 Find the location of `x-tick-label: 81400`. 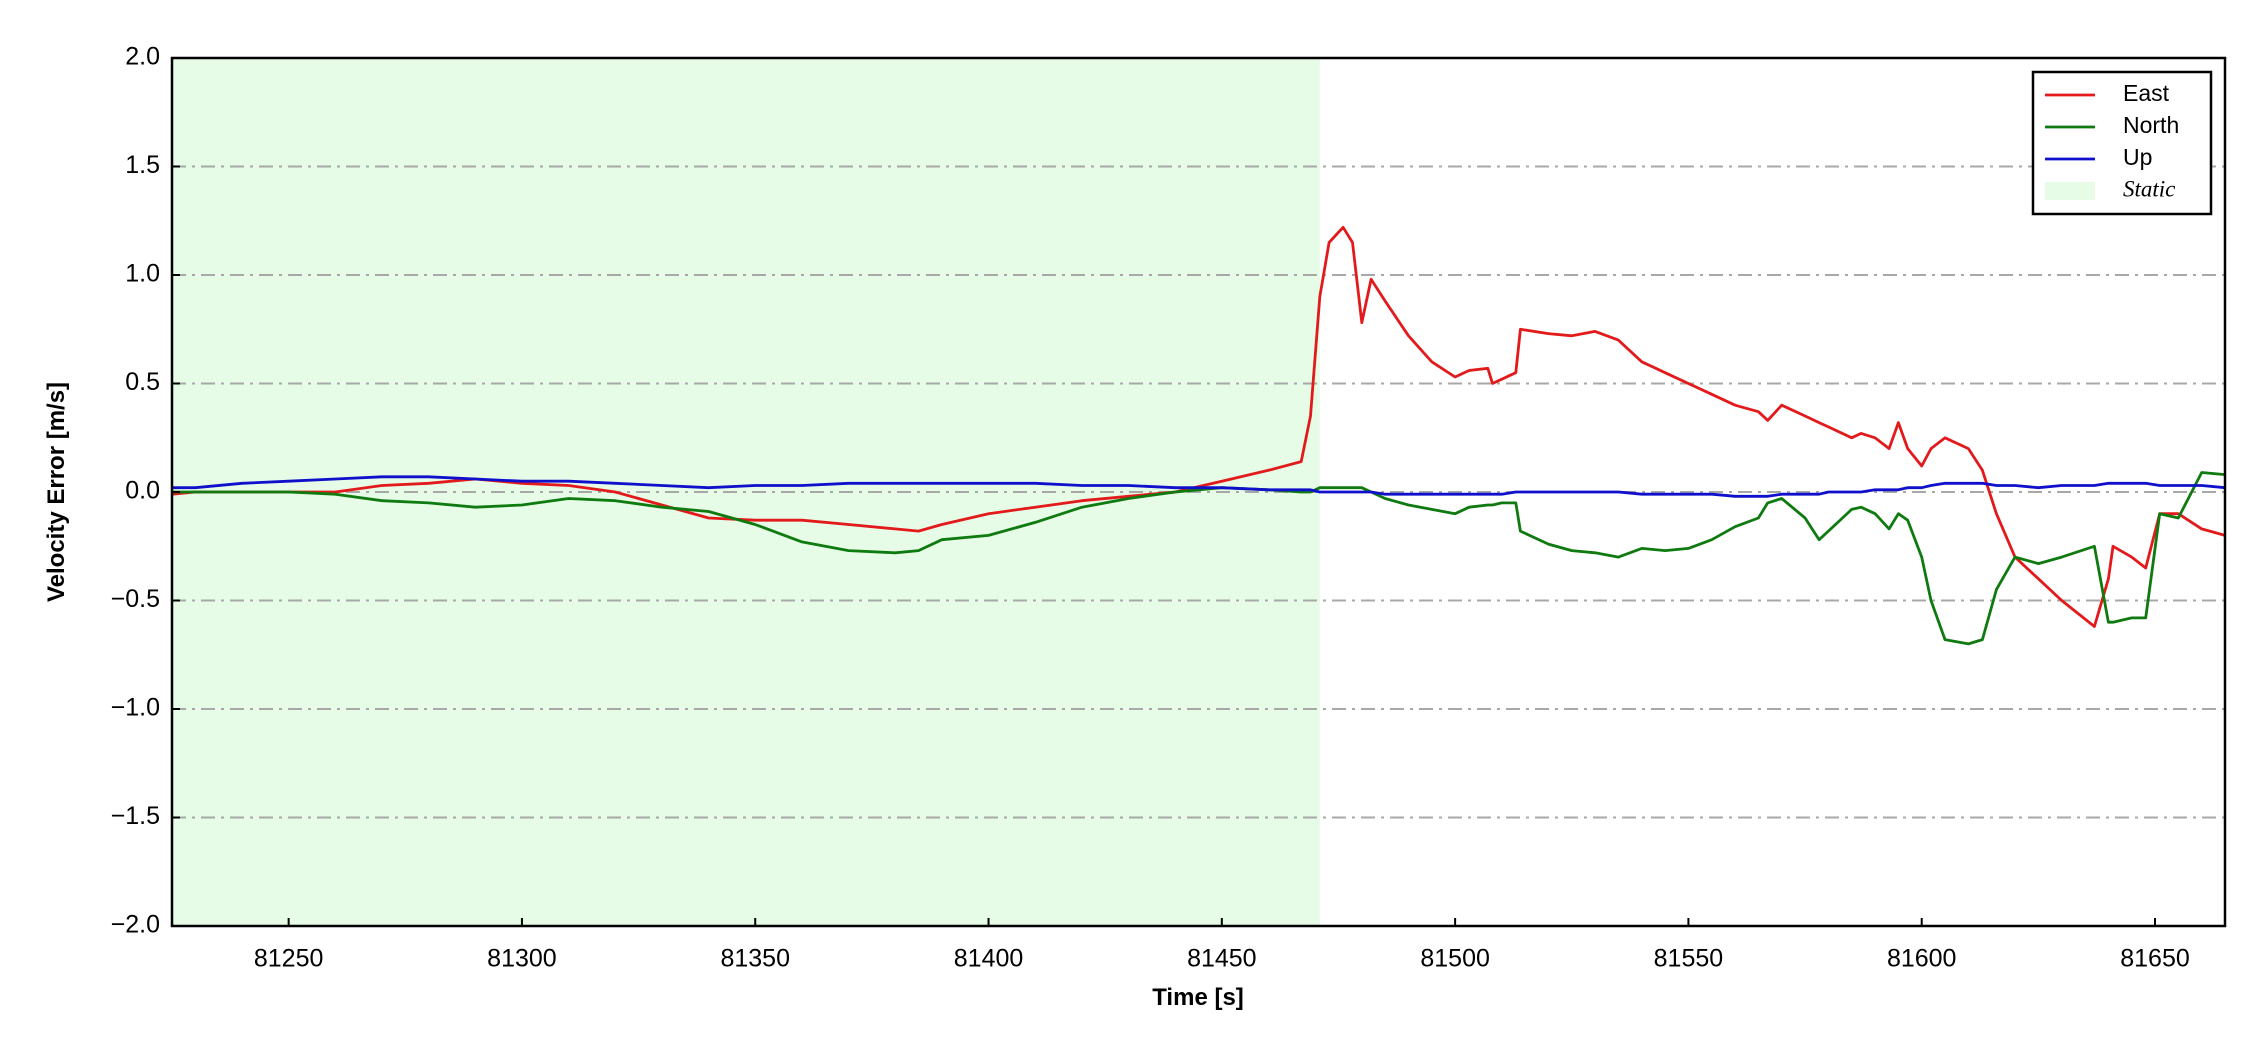

x-tick-label: 81400 is located at coordinates (989, 959).